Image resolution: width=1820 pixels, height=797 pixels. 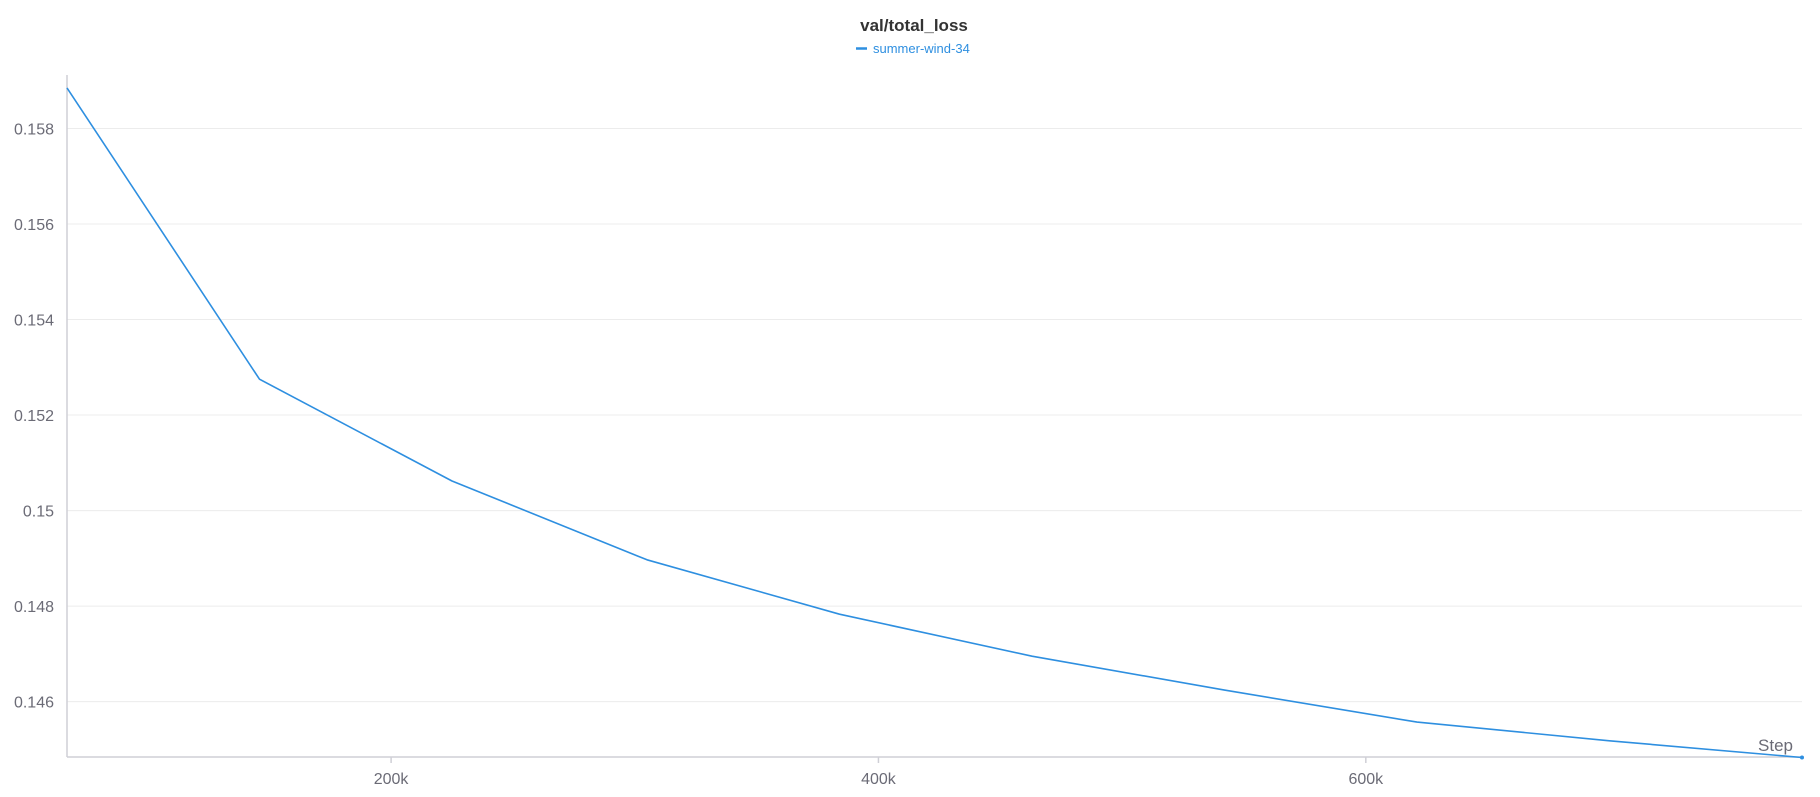 I want to click on y-tick-label: 0.148, so click(x=34, y=607).